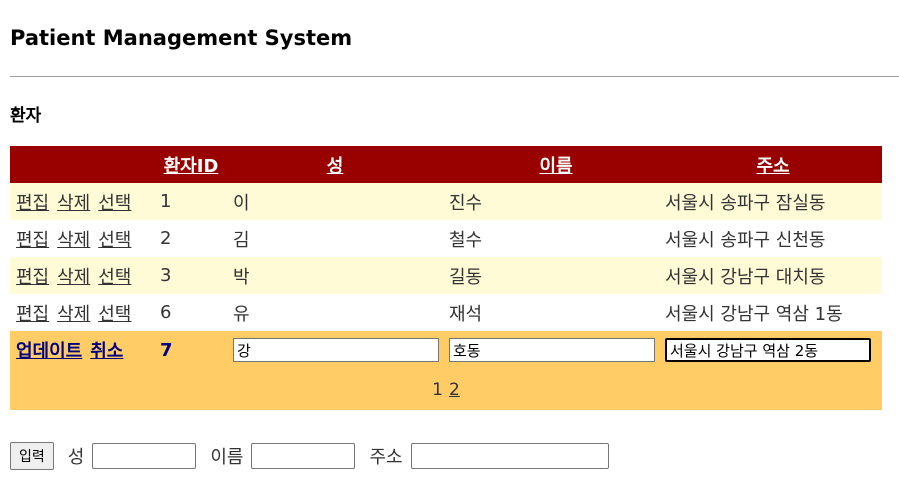 Image resolution: width=899 pixels, height=481 pixels. I want to click on table-row: 편집 삭제 선택 3 박 길동 서울시 강남구 대치동, so click(446, 275).